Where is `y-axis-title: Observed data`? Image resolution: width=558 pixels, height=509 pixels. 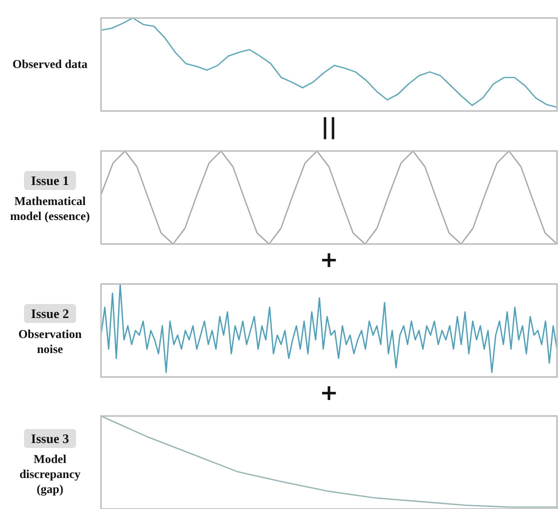 y-axis-title: Observed data is located at coordinates (50, 64).